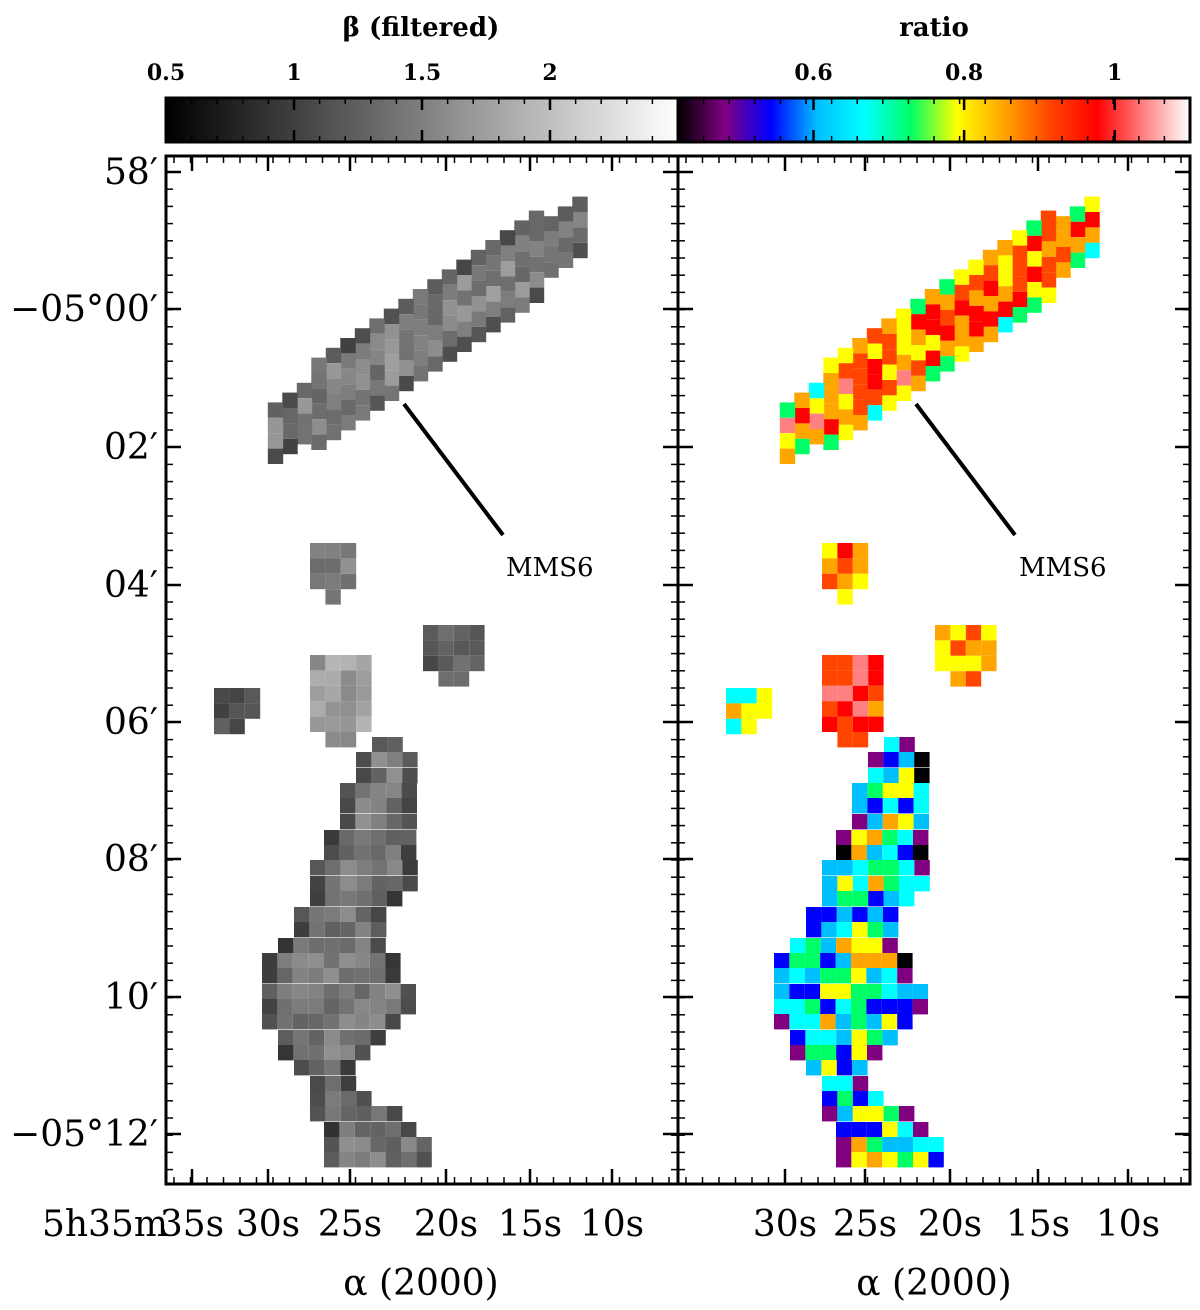  Describe the element at coordinates (549, 73) in the screenshot. I see `colorbar-tick-label: 2` at that location.